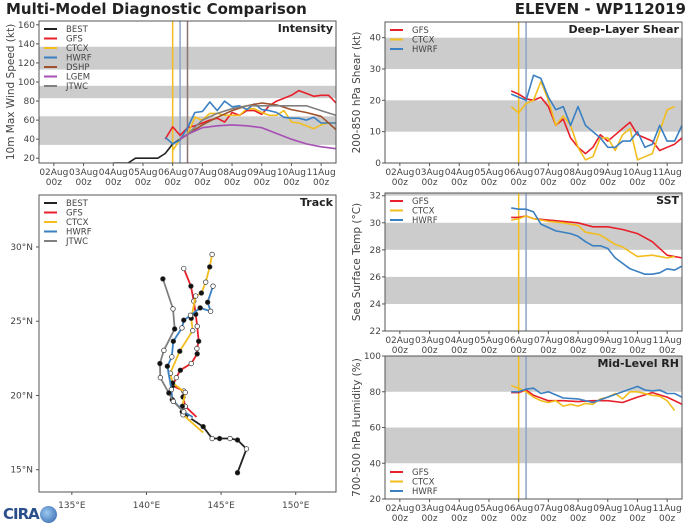  Describe the element at coordinates (221, 506) in the screenshot. I see `x-tick-label: 145°E` at that location.